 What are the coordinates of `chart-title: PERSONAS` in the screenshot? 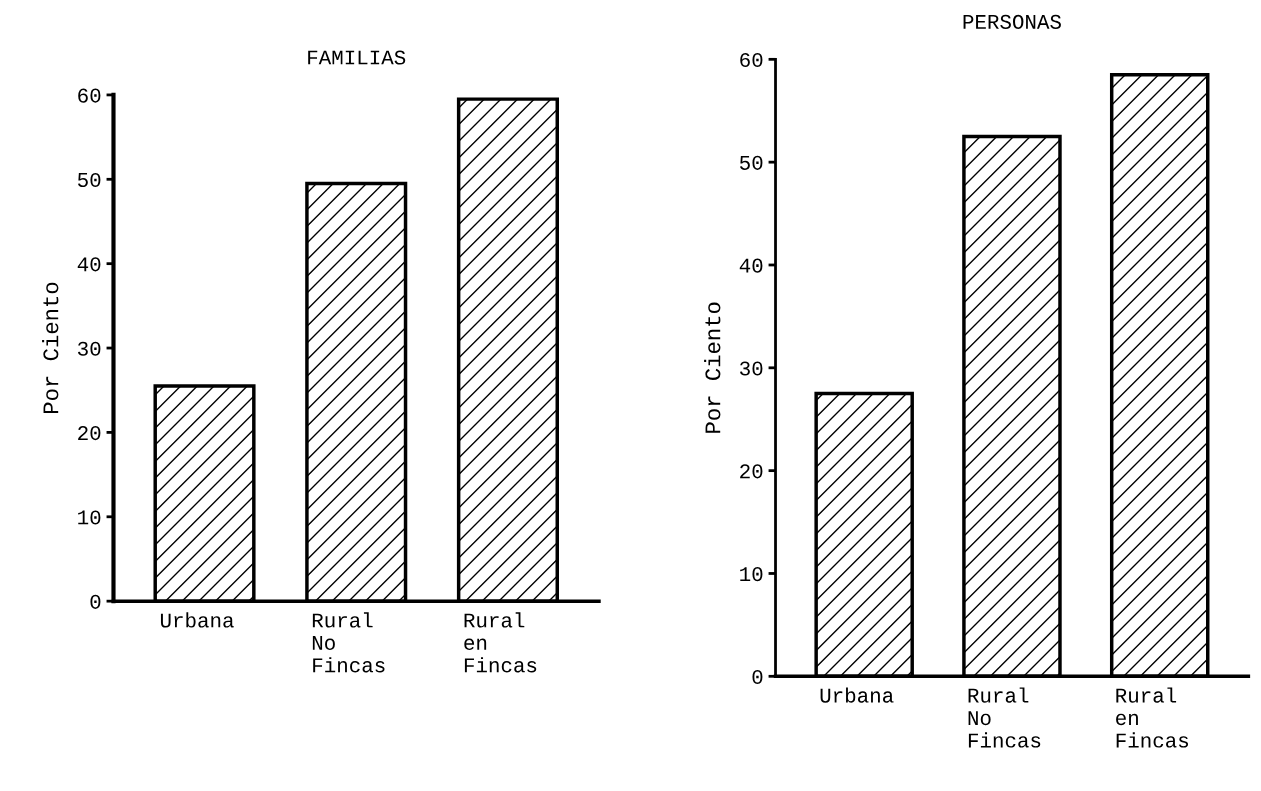 It's located at (1012, 21).